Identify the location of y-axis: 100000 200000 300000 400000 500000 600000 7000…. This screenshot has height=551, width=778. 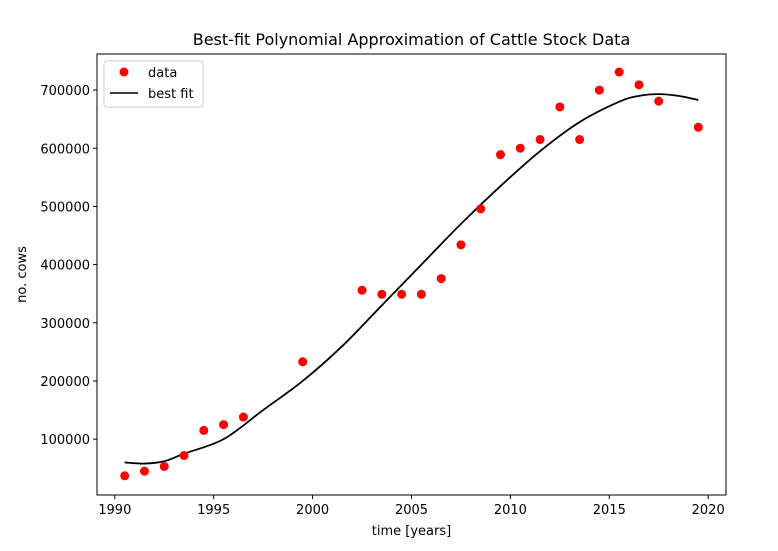
(68, 266).